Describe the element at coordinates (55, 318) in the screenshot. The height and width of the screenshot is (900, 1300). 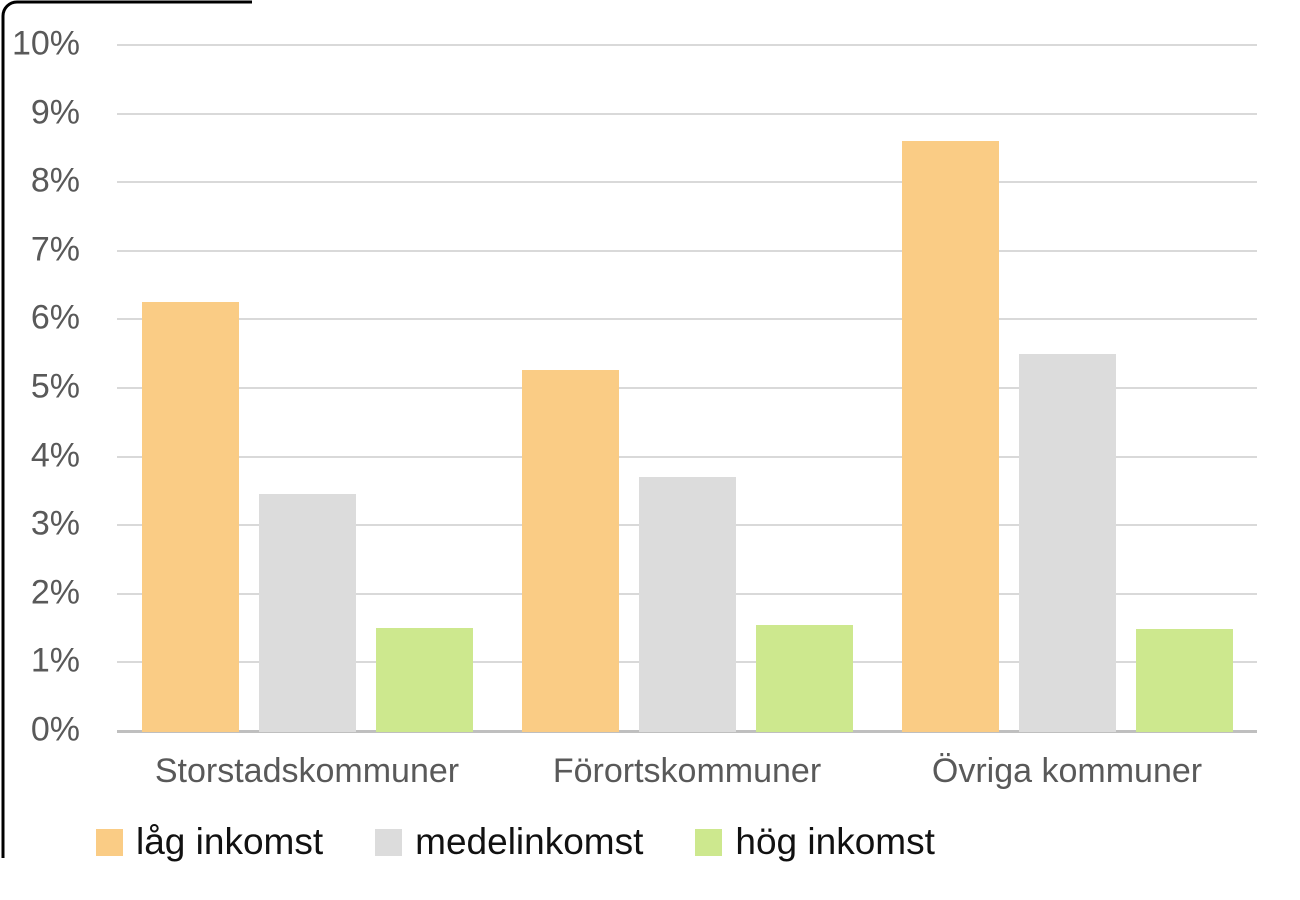
I see `y-tick-label: 6%` at that location.